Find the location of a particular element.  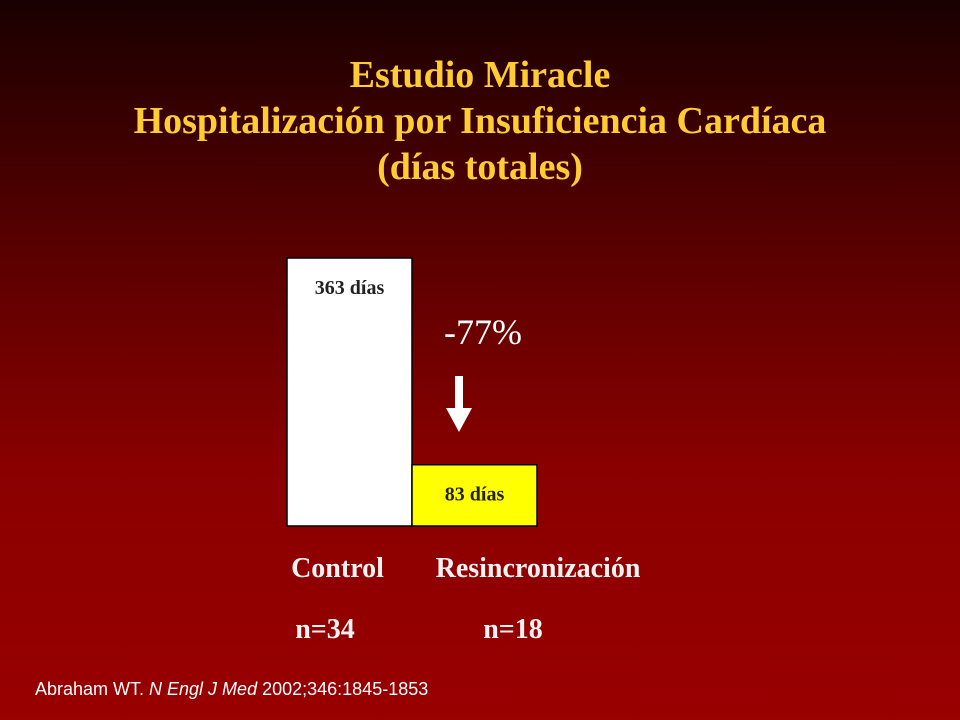

category-label-resincronizacion: Resincronización is located at coordinates (538, 568).